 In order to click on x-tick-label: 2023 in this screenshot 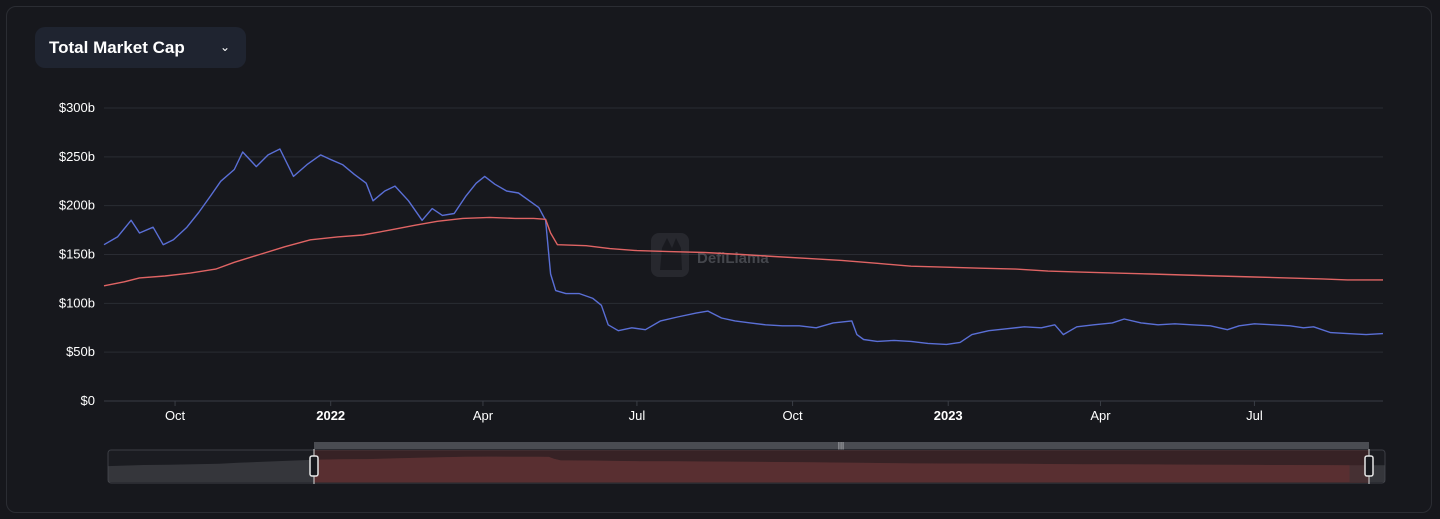, I will do `click(948, 415)`.